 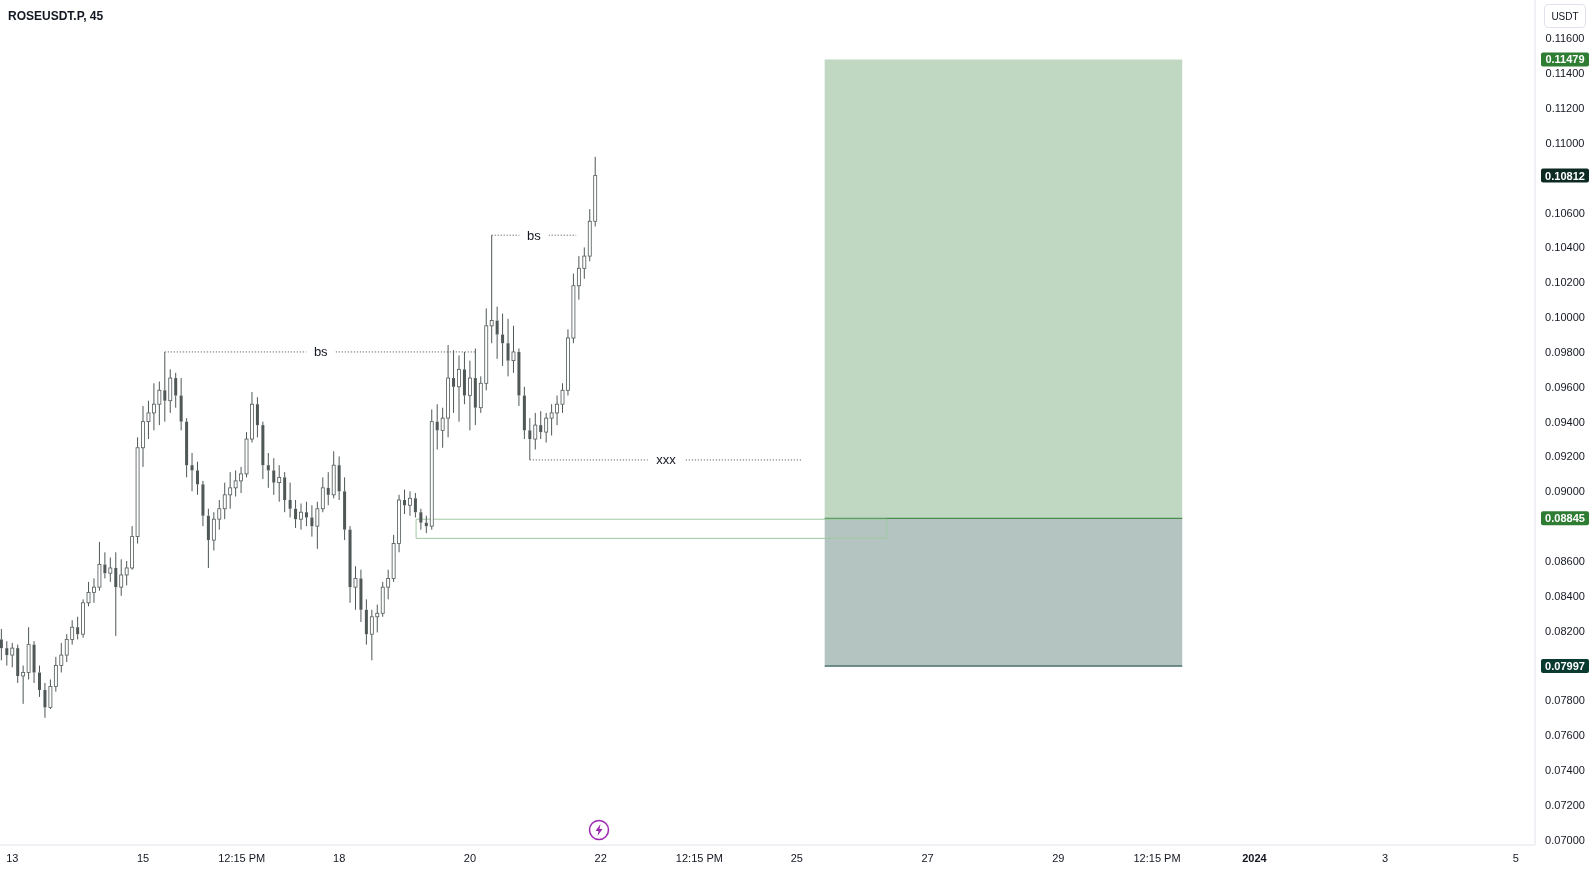 What do you see at coordinates (12, 858) in the screenshot?
I see `x-tick-label: 13` at bounding box center [12, 858].